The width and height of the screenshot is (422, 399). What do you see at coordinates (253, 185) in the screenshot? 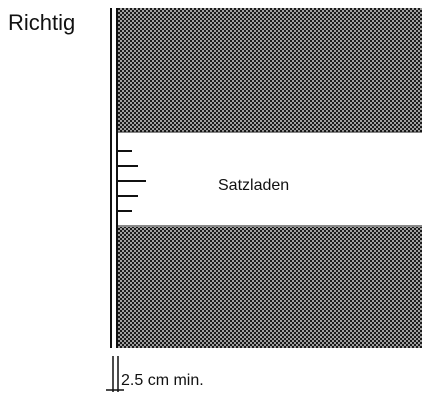
I see `center-label: Satzladen` at bounding box center [253, 185].